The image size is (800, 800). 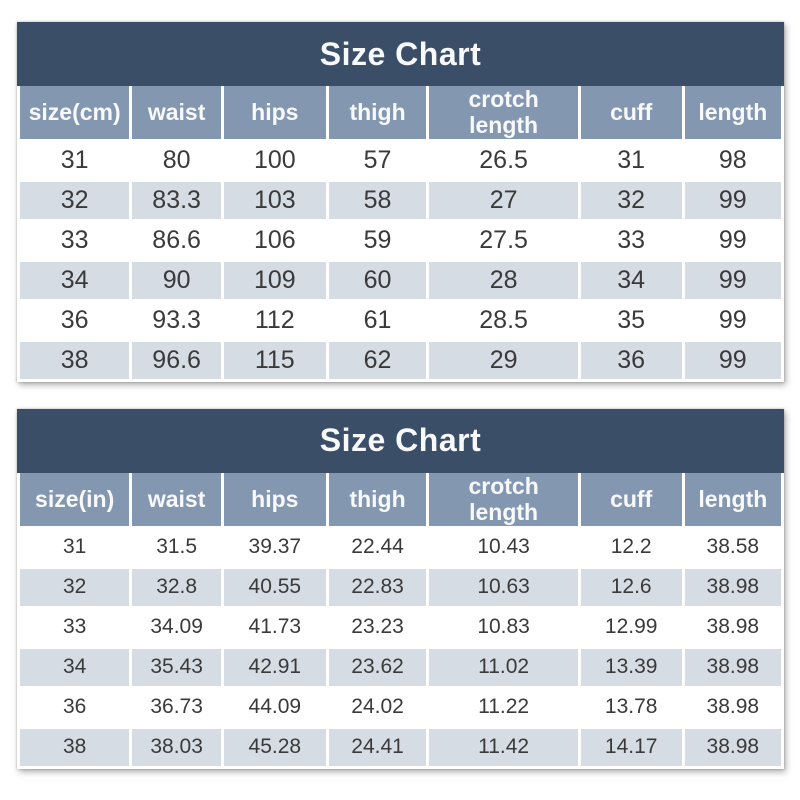 I want to click on table-cell: 27.5, so click(x=503, y=240).